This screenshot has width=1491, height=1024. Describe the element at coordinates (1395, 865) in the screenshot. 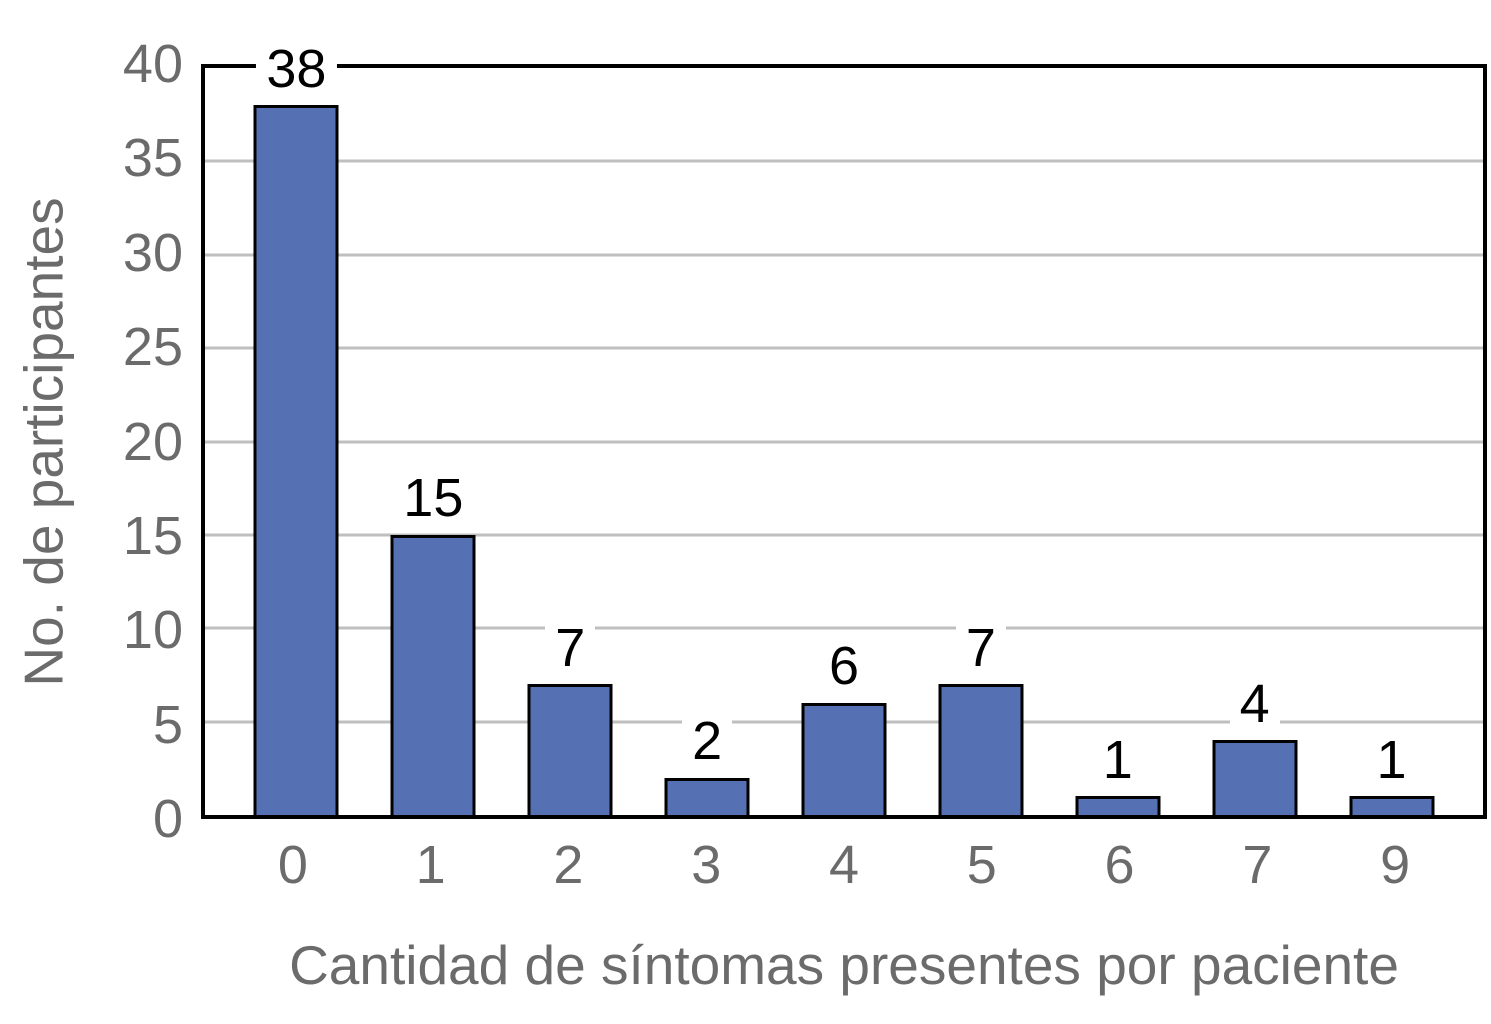

I see `x-tick-label-9: 9` at that location.